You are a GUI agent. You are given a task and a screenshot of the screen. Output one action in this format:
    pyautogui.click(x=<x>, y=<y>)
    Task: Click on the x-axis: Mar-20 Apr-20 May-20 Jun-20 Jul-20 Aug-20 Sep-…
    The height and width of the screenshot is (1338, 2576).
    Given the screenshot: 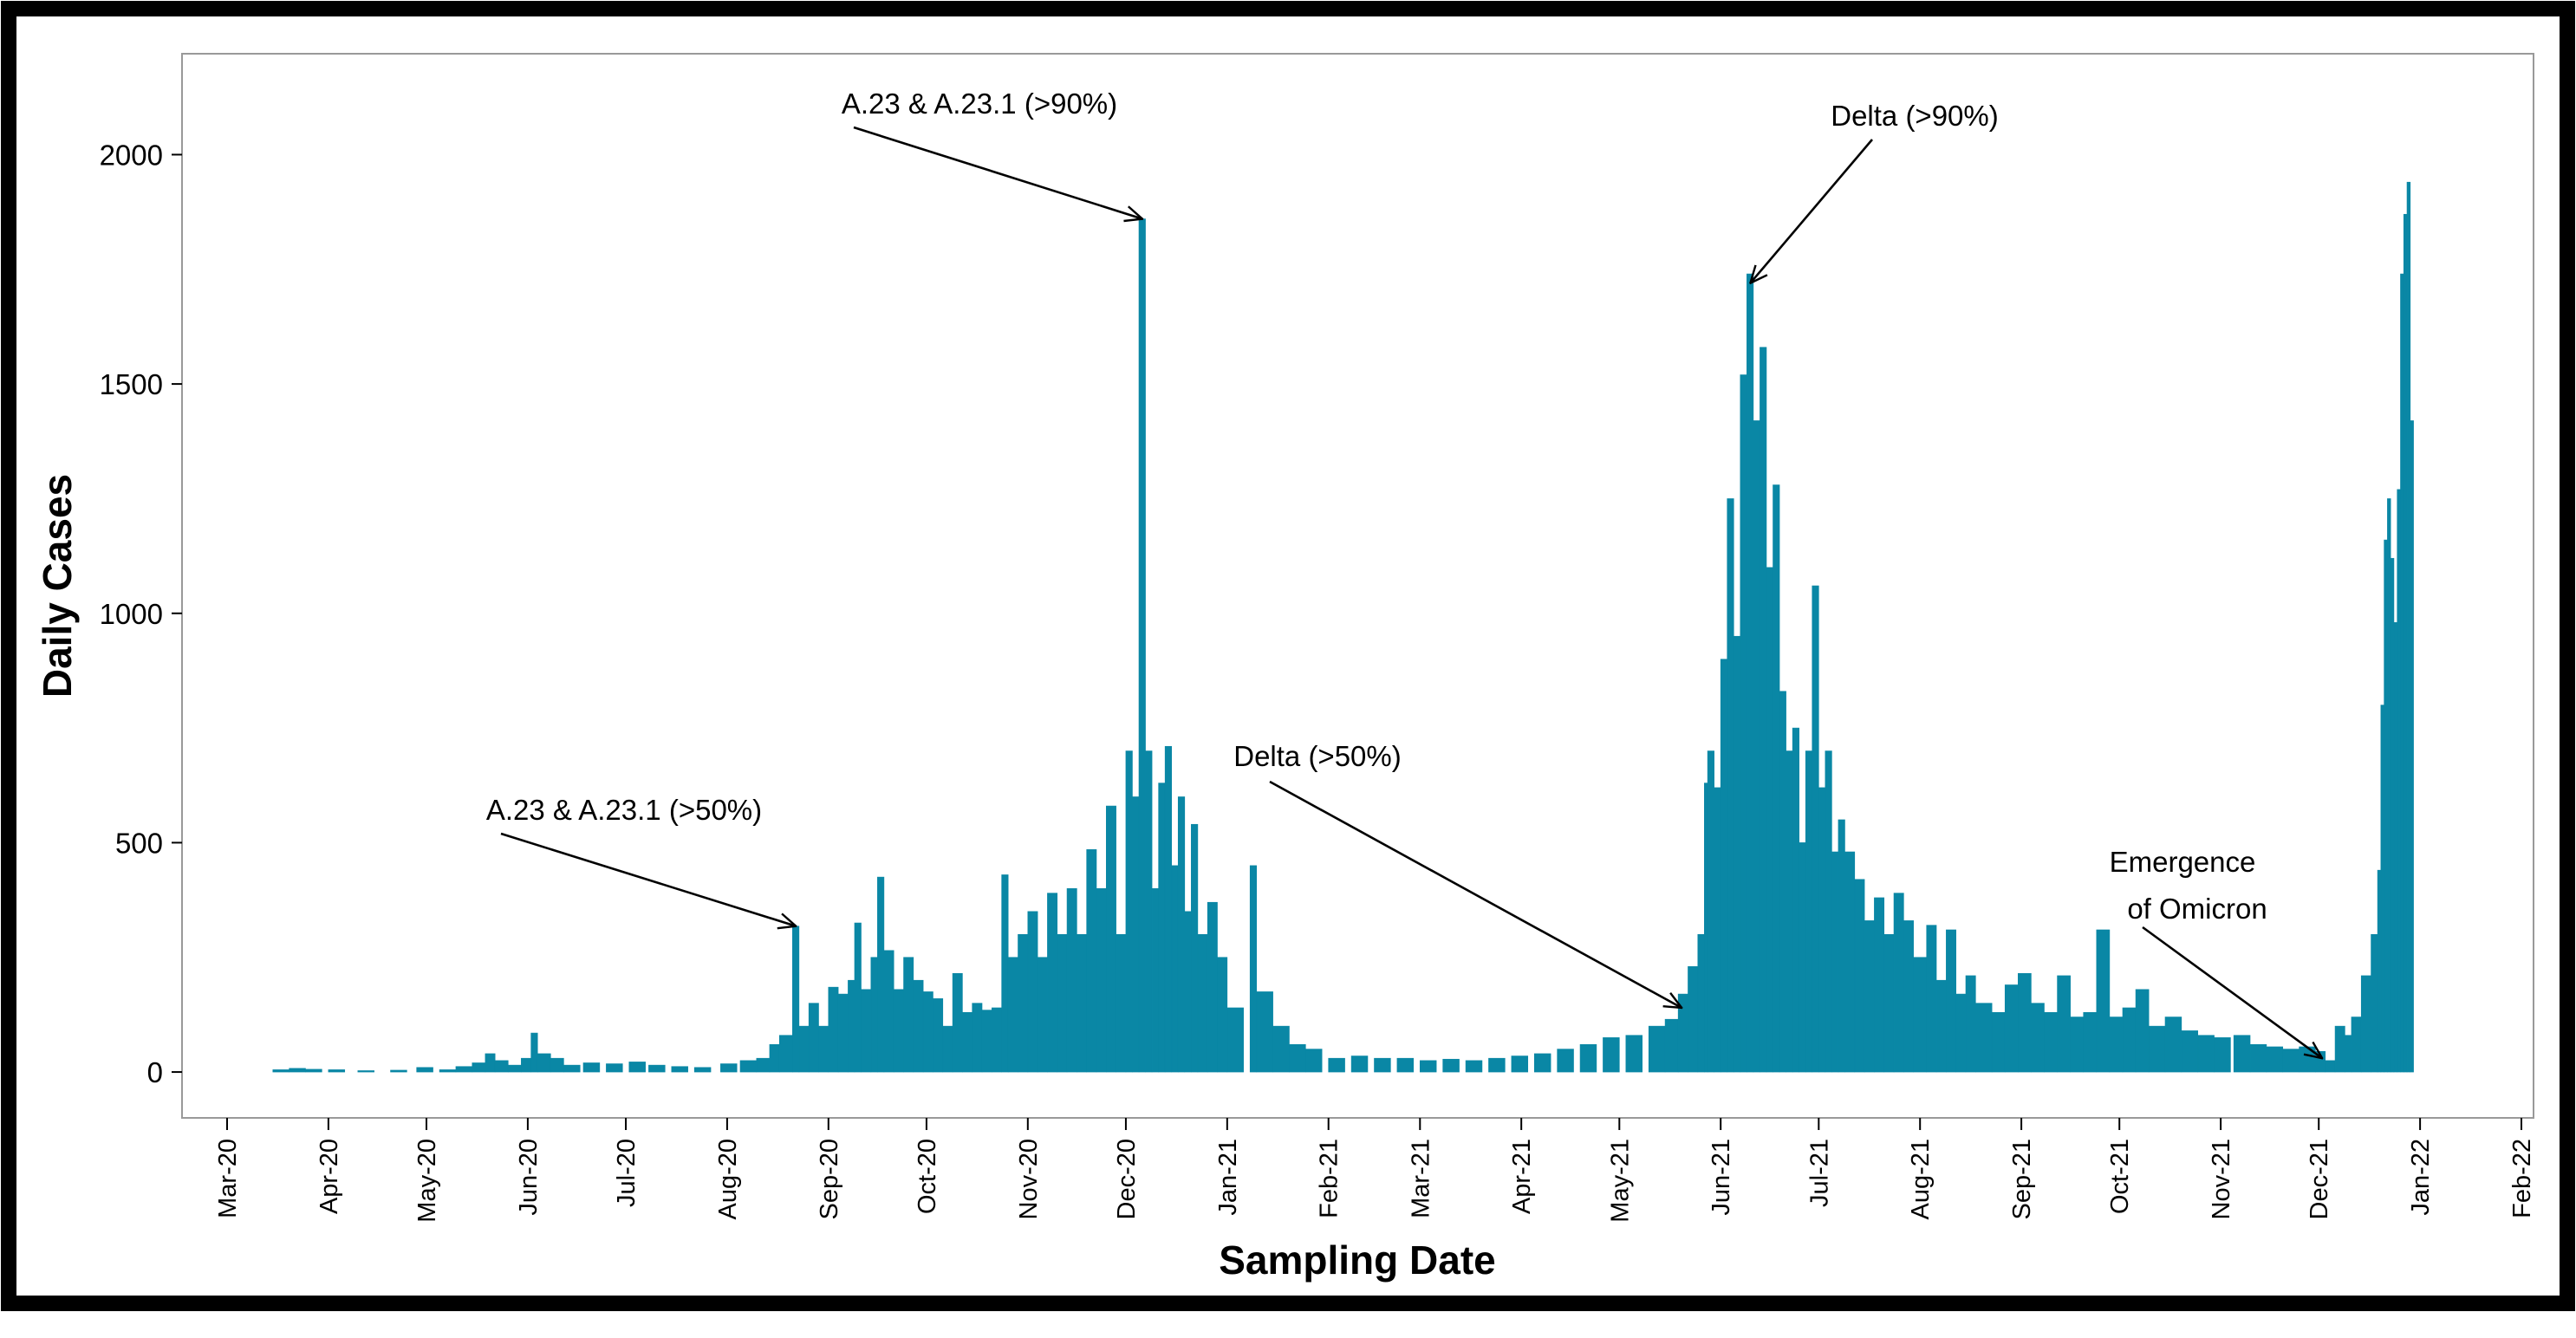 What is the action you would take?
    pyautogui.click(x=1375, y=1170)
    